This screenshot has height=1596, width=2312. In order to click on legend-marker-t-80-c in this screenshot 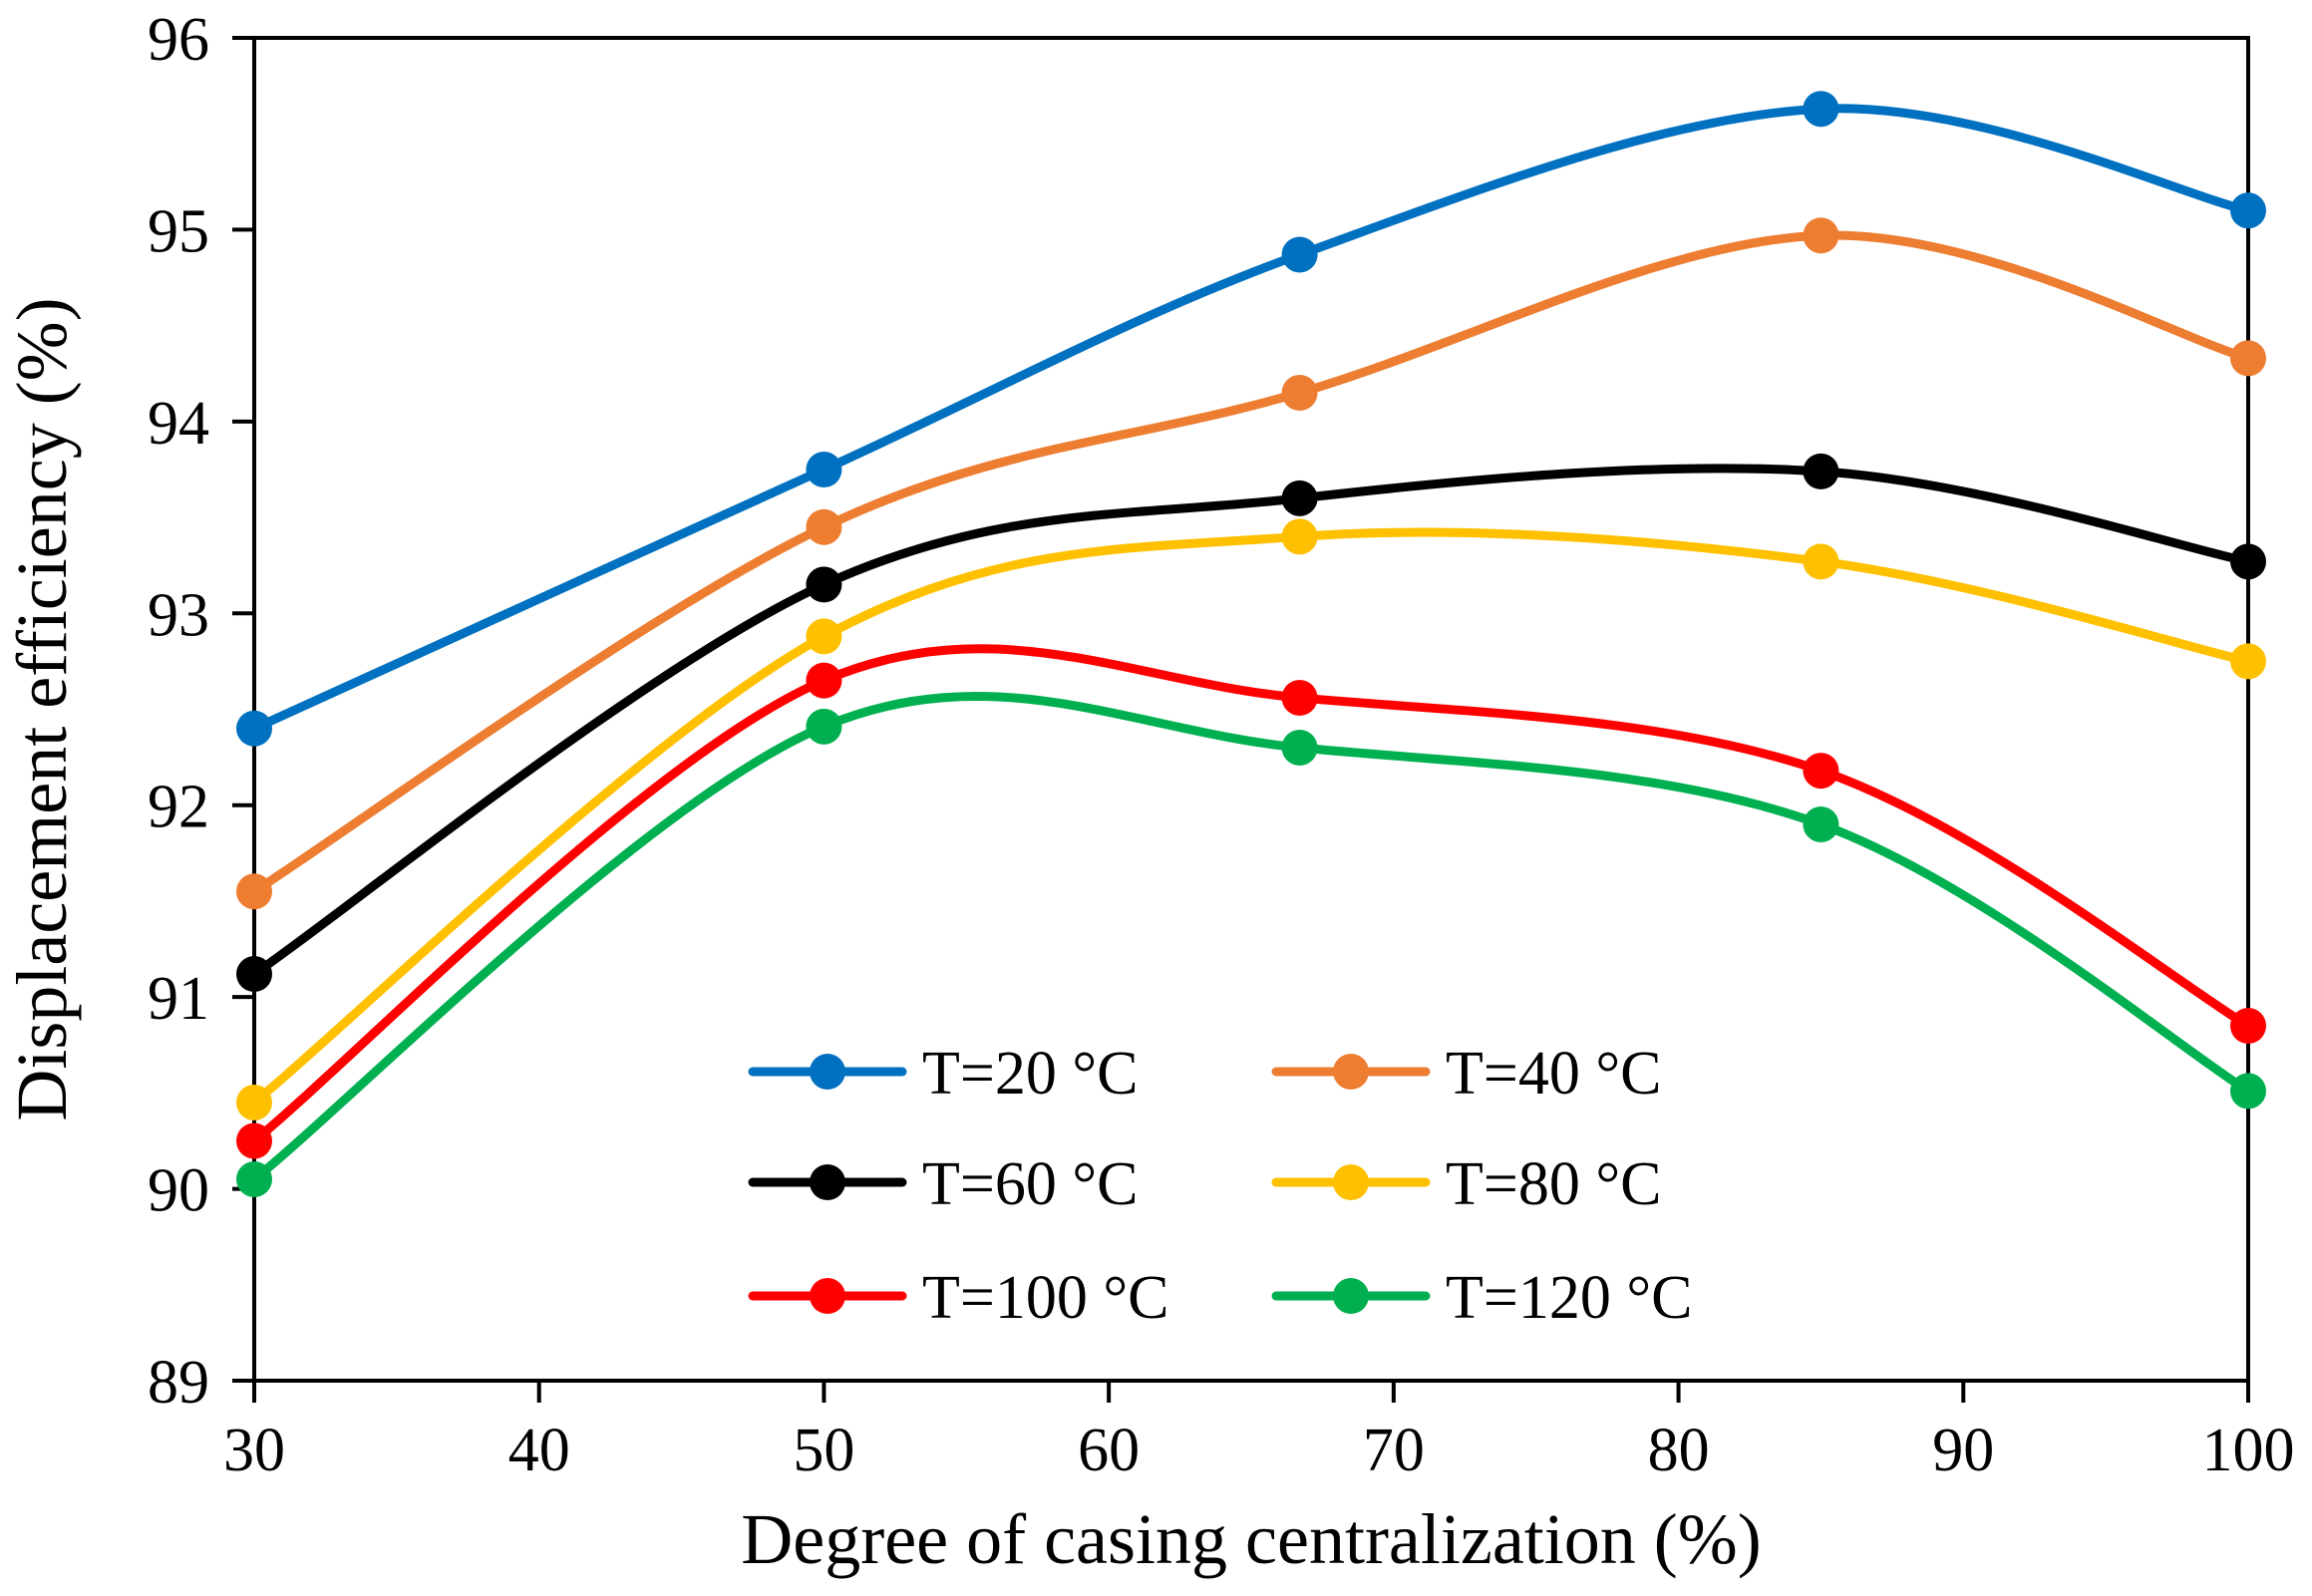, I will do `click(1351, 1182)`.